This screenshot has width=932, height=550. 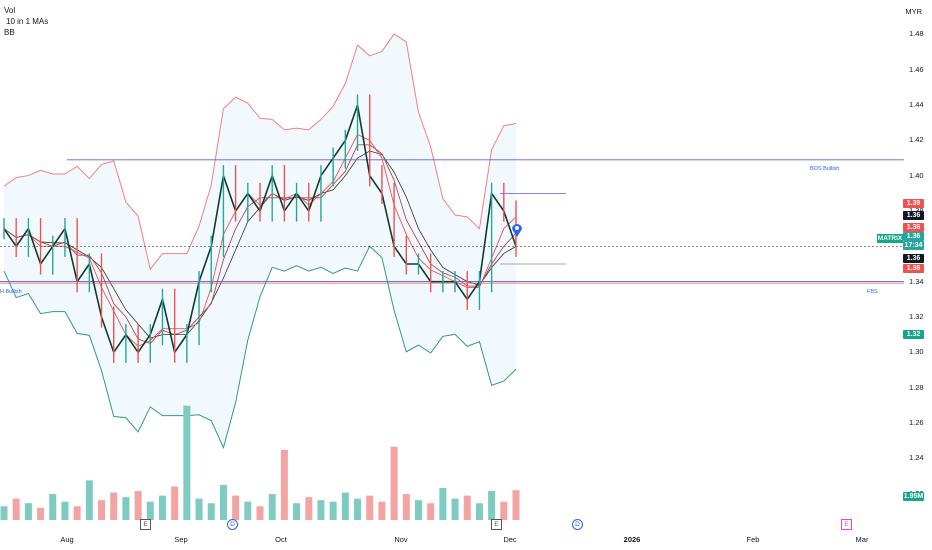 What do you see at coordinates (27, 21) in the screenshot?
I see `legend-moving-averages: 10 in 1 MAs` at bounding box center [27, 21].